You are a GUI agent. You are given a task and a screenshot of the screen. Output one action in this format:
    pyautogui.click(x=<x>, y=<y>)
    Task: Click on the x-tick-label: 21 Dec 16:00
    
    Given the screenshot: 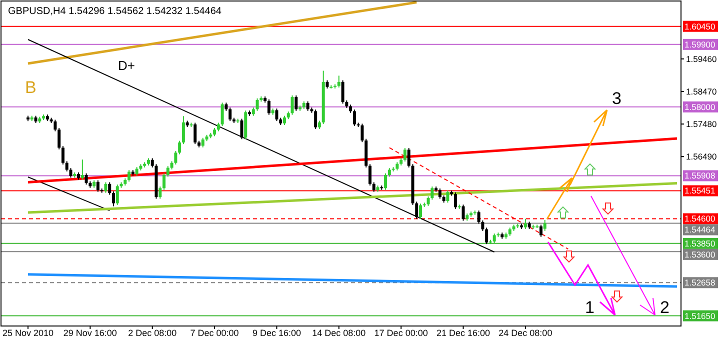 What is the action you would take?
    pyautogui.click(x=463, y=333)
    